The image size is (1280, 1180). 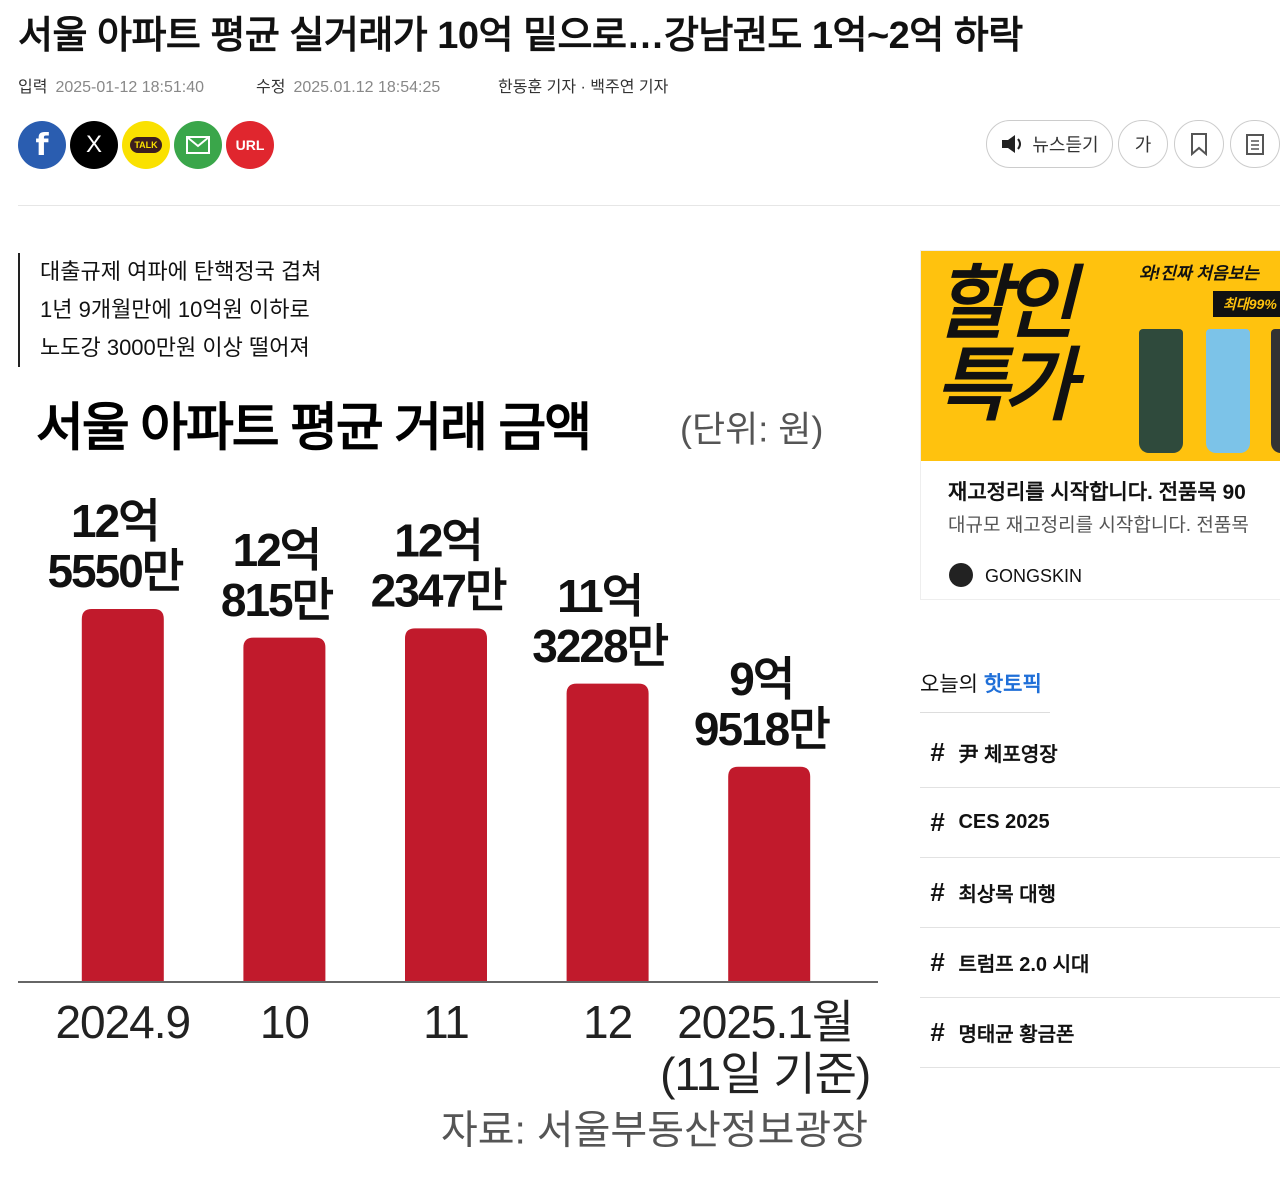 I want to click on input-meta: 입력 2025-01-12 18:51:40, so click(x=111, y=85).